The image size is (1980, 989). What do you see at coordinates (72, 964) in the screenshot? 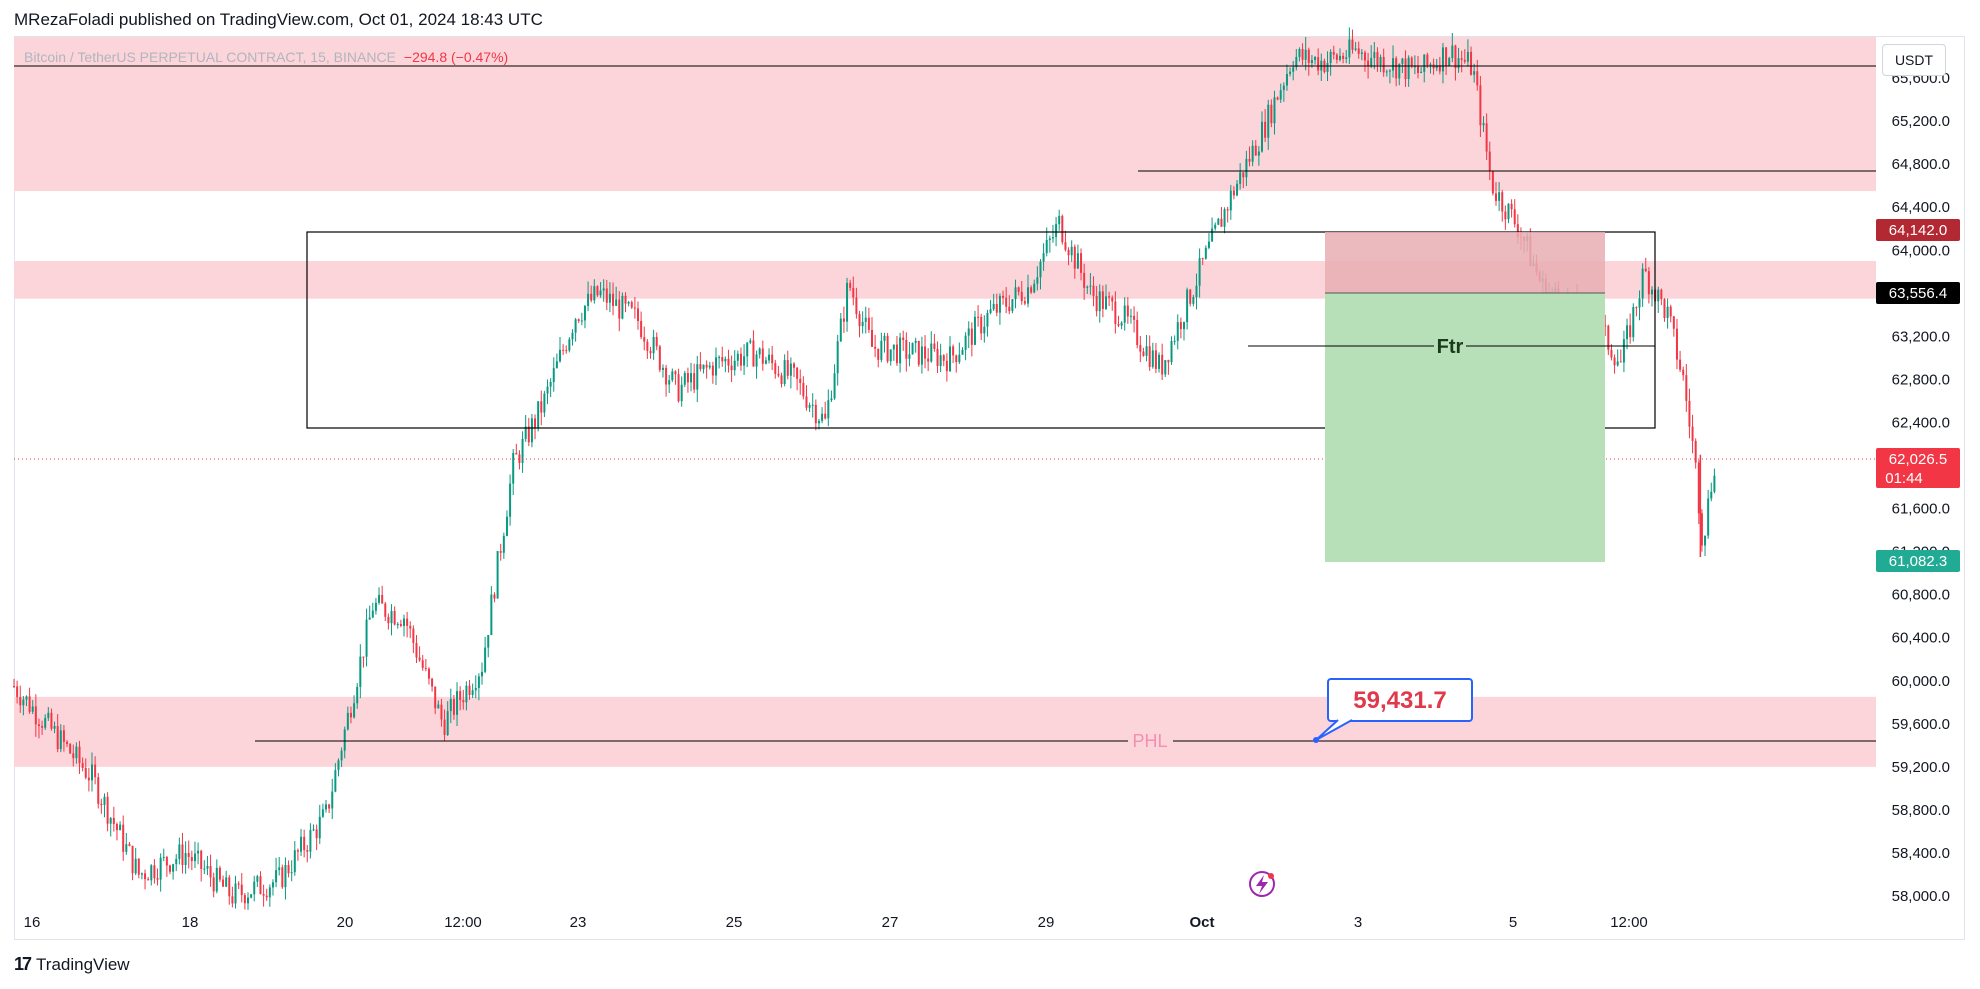
I see `tradingview-logo: 17 TradingView` at bounding box center [72, 964].